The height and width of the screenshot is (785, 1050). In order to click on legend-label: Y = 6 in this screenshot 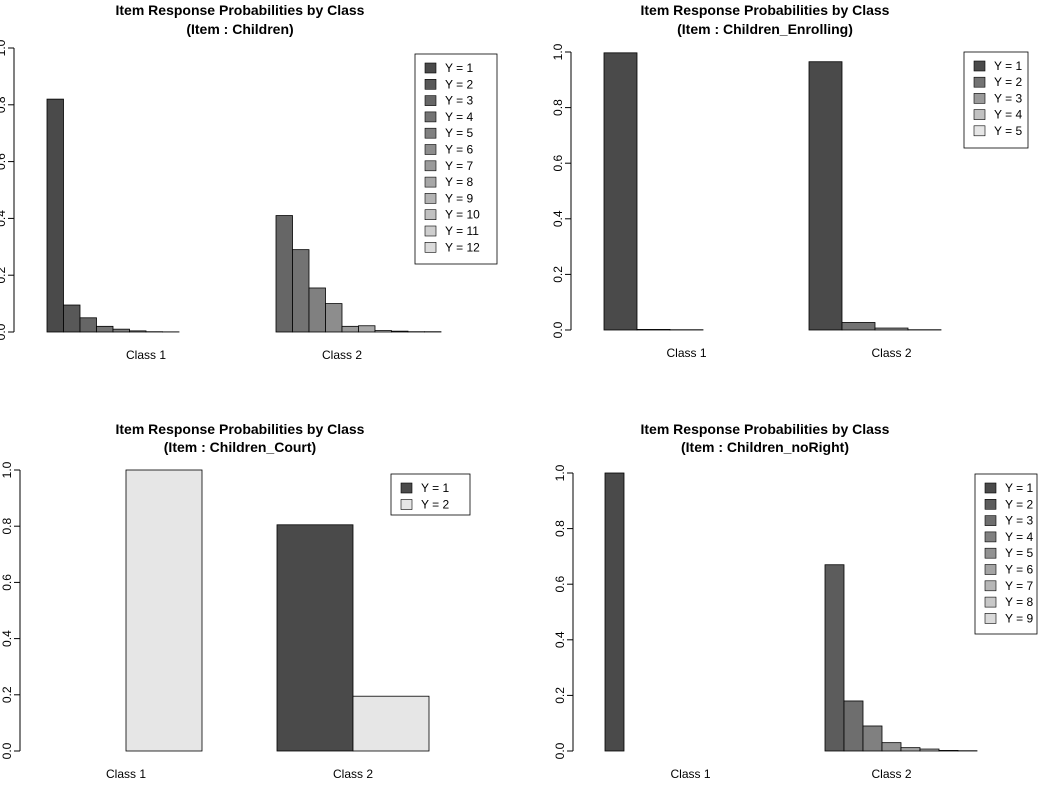, I will do `click(459, 150)`.